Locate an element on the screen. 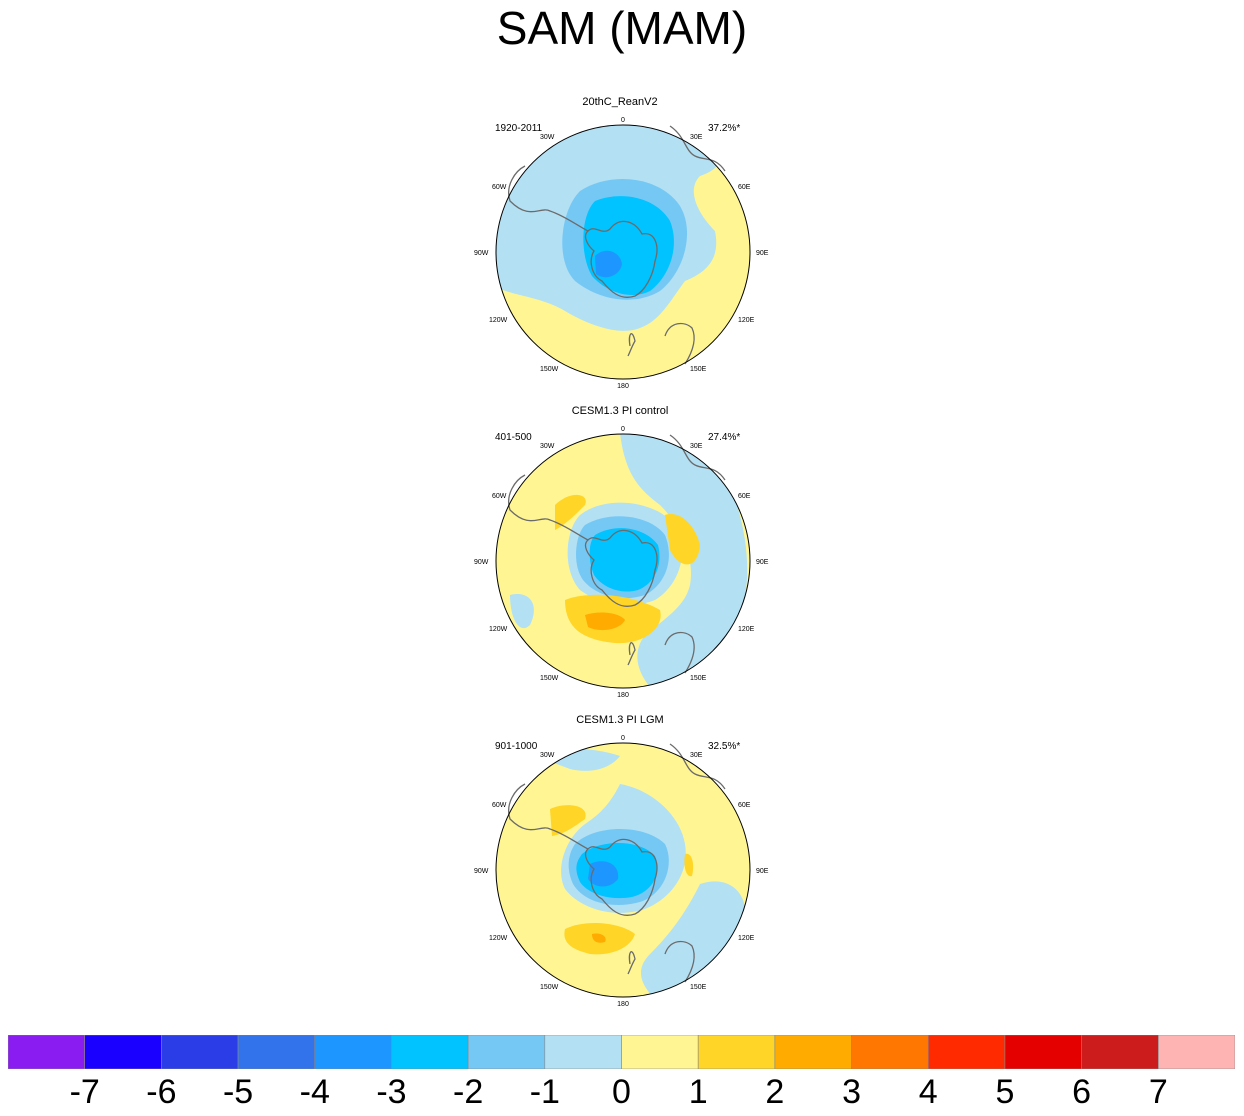 This screenshot has width=1244, height=1116. colorbar-tick-label: -1 is located at coordinates (544, 1092).